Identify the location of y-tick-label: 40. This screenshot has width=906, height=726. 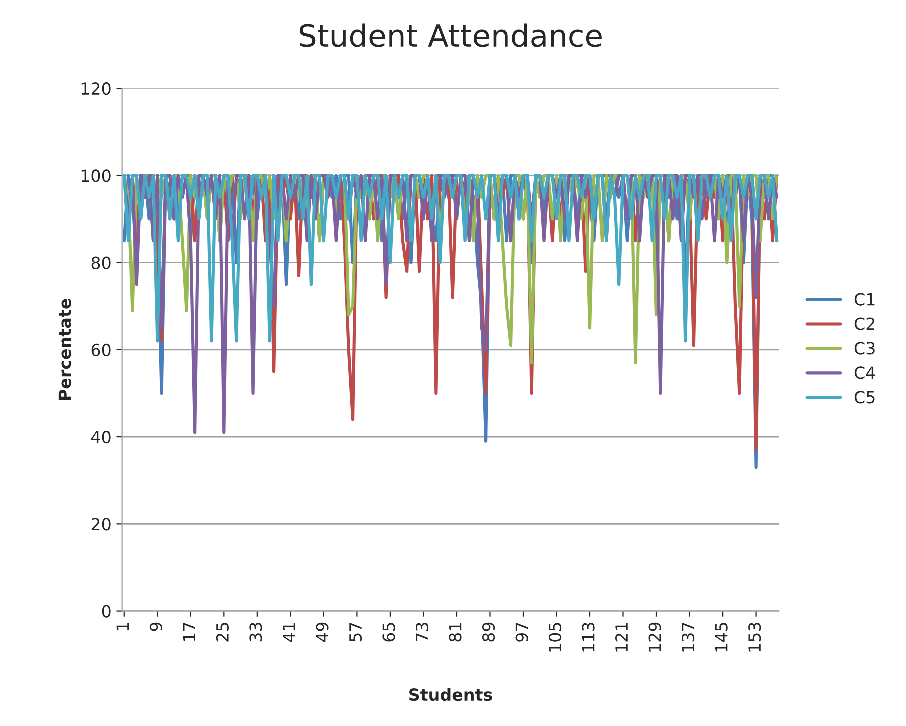
(101, 437).